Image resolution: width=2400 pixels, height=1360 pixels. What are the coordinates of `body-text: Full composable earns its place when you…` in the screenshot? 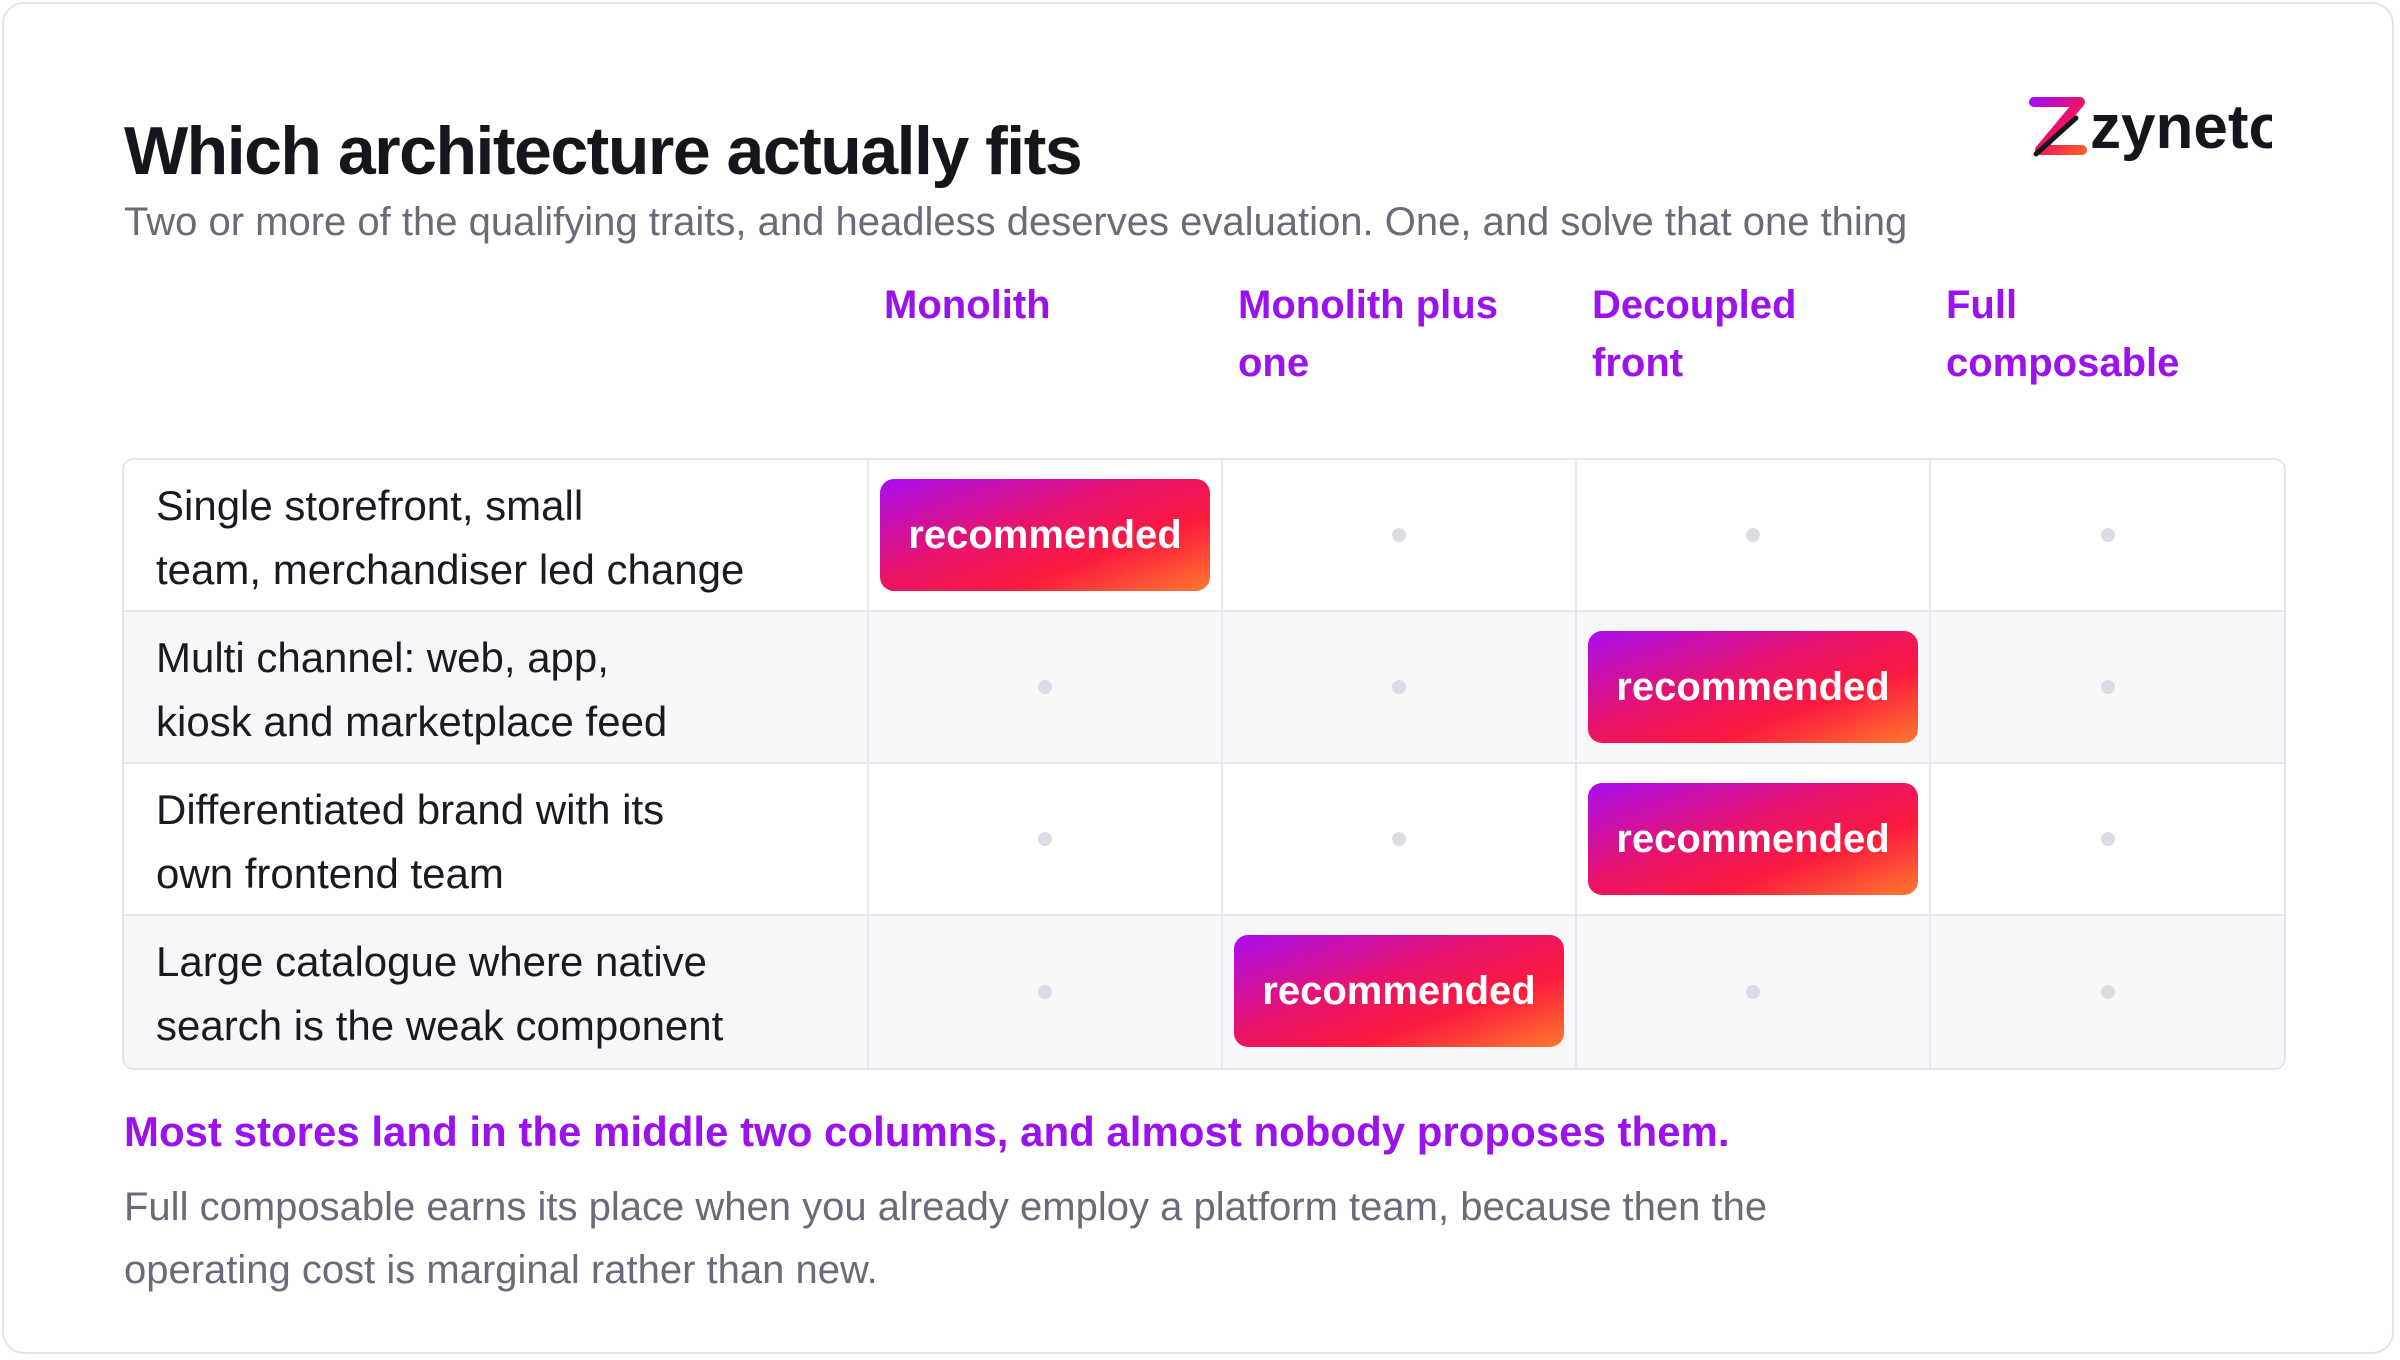 It's located at (1074, 1239).